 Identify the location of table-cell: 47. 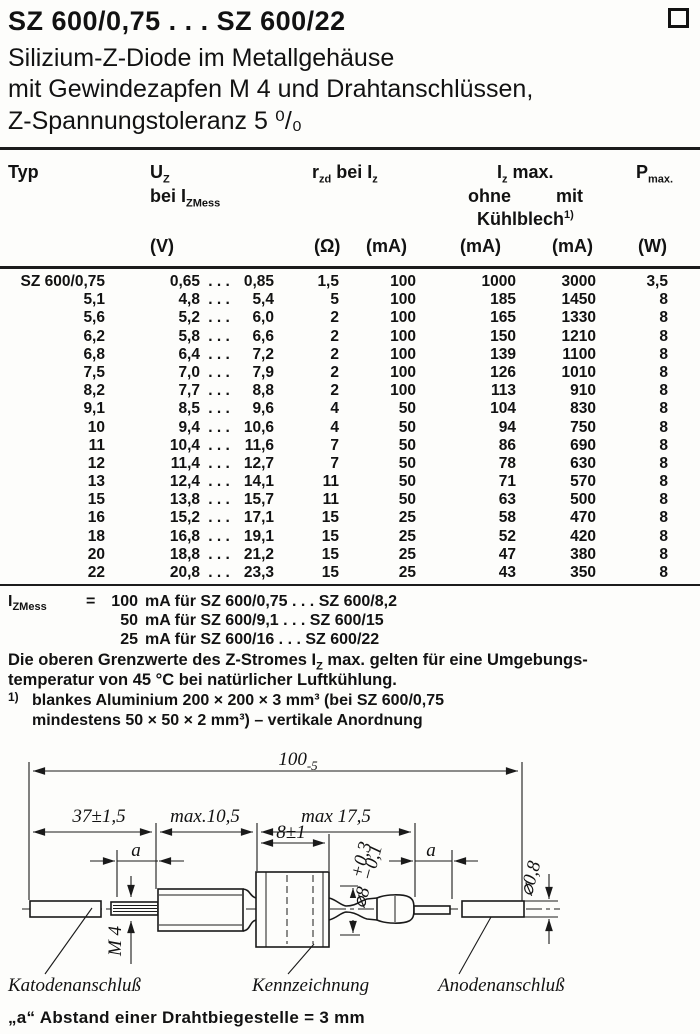
(507, 554).